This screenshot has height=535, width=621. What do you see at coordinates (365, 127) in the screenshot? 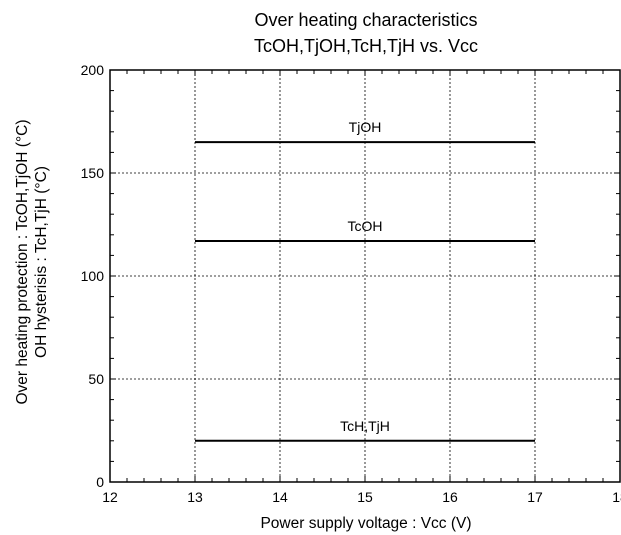
I see `series-label-0: TjOH` at bounding box center [365, 127].